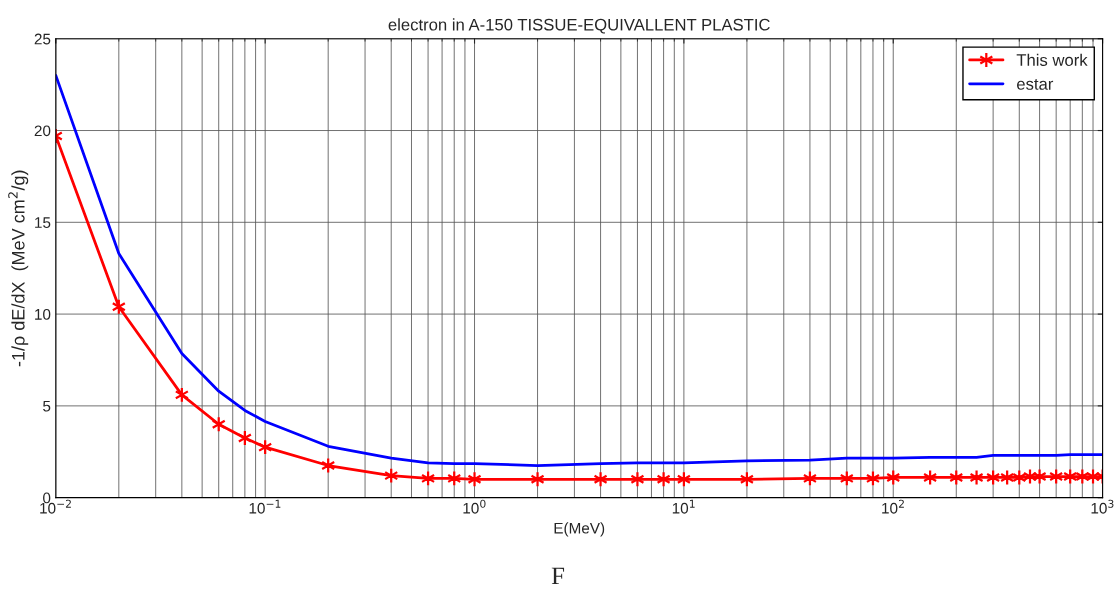  What do you see at coordinates (683, 506) in the screenshot?
I see `x-tick-label: 10$^{1}$` at bounding box center [683, 506].